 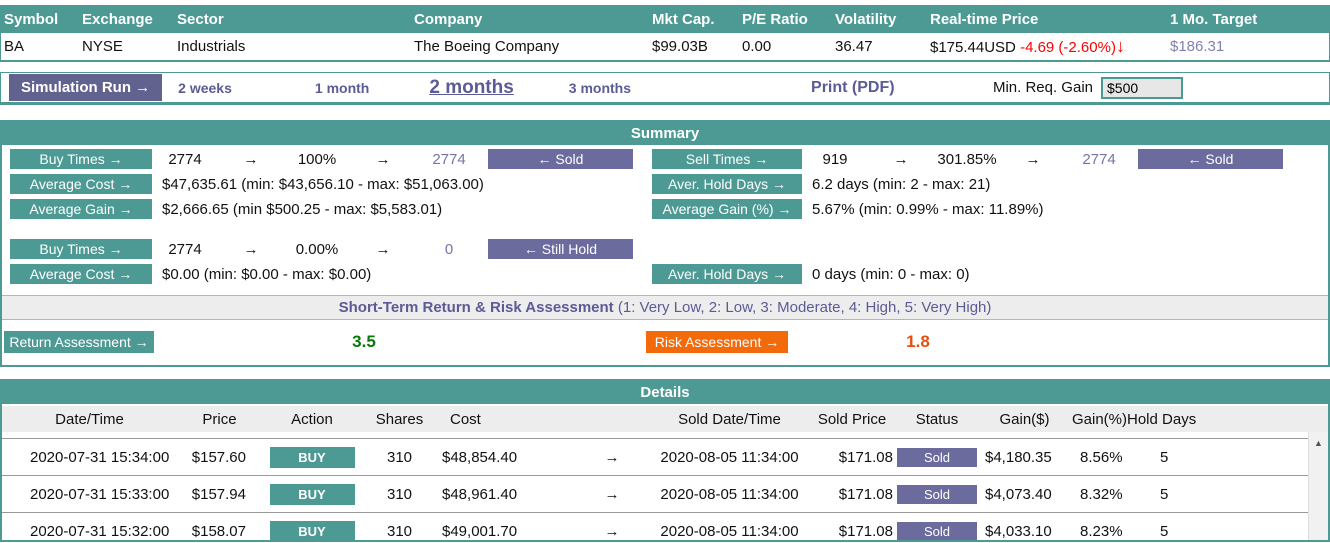 What do you see at coordinates (757, 46) in the screenshot?
I see `pe-ratio-value: 0.00` at bounding box center [757, 46].